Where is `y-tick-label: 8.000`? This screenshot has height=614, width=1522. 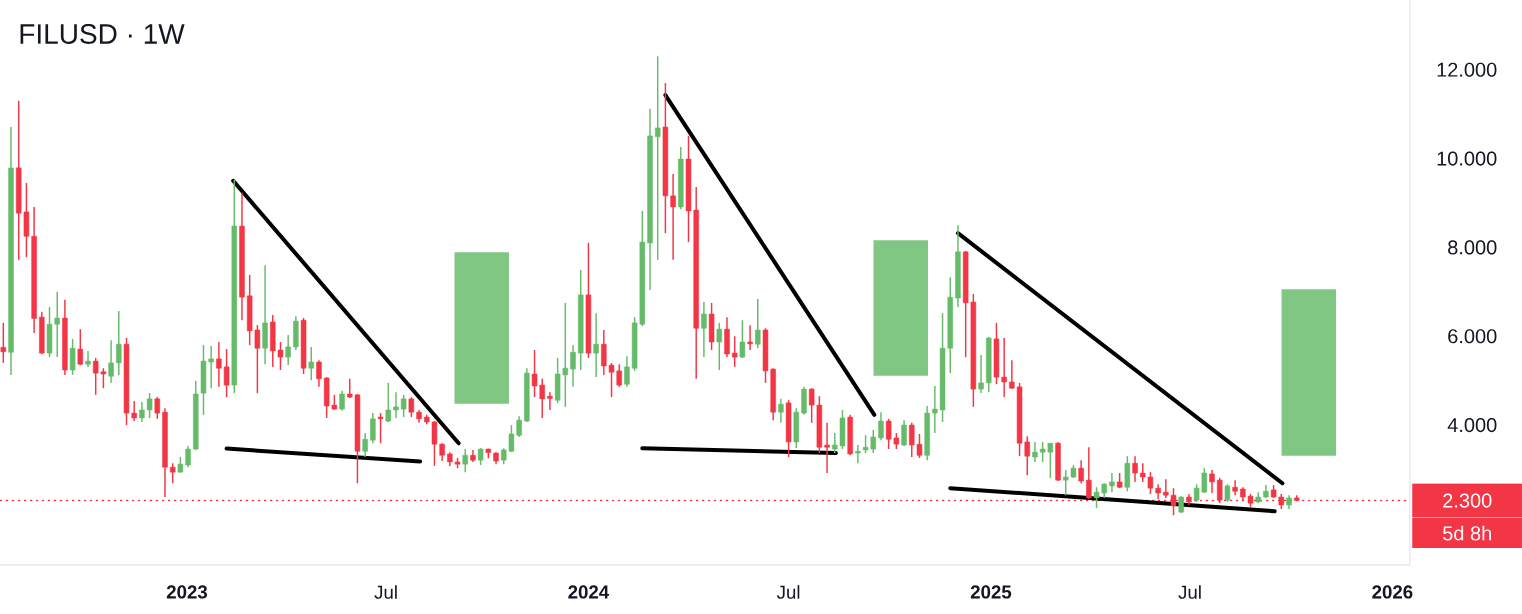 y-tick-label: 8.000 is located at coordinates (1472, 247).